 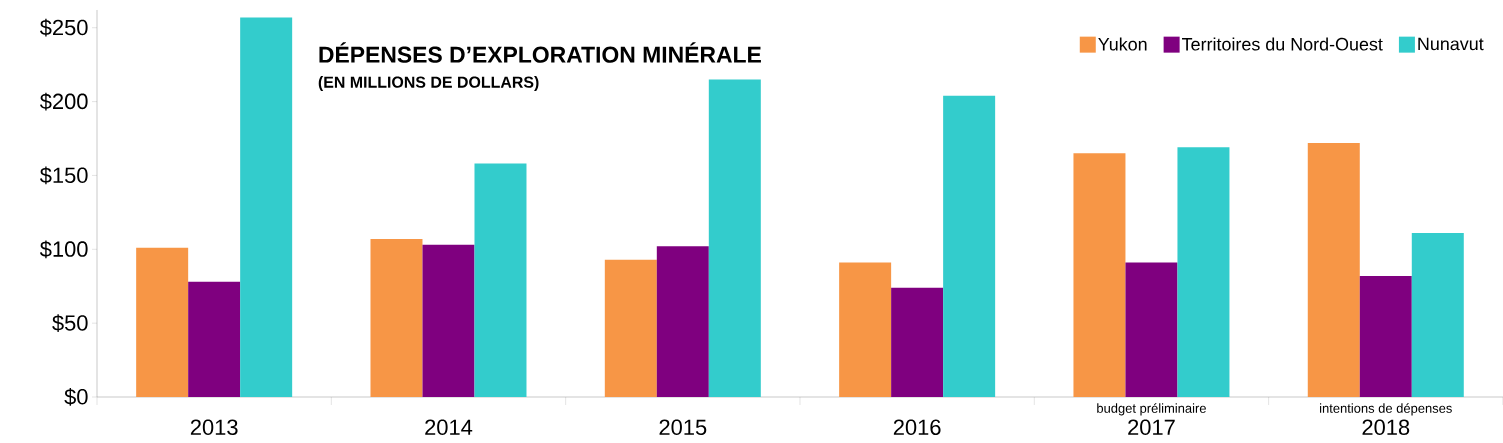 What do you see at coordinates (63, 175) in the screenshot?
I see `y-tick-label: $150` at bounding box center [63, 175].